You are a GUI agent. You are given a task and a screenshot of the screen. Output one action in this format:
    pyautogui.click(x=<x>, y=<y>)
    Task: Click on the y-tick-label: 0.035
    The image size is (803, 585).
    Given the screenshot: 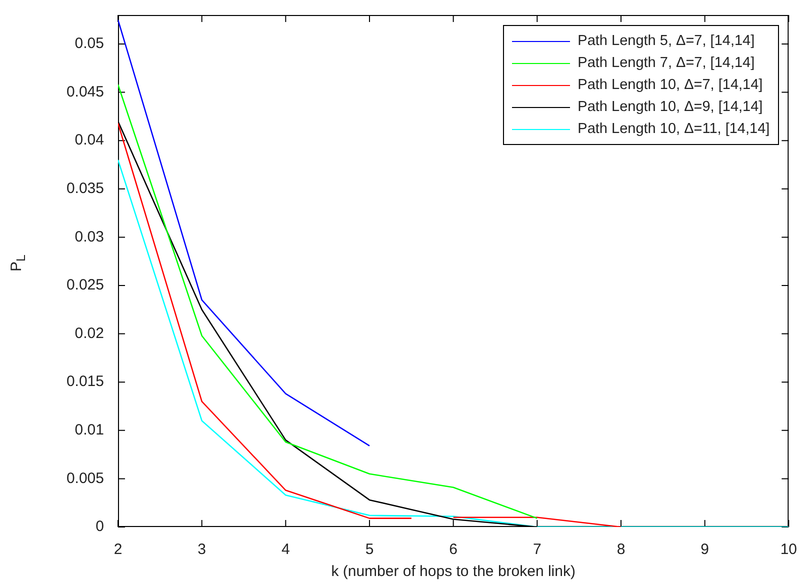 What is the action you would take?
    pyautogui.click(x=85, y=189)
    